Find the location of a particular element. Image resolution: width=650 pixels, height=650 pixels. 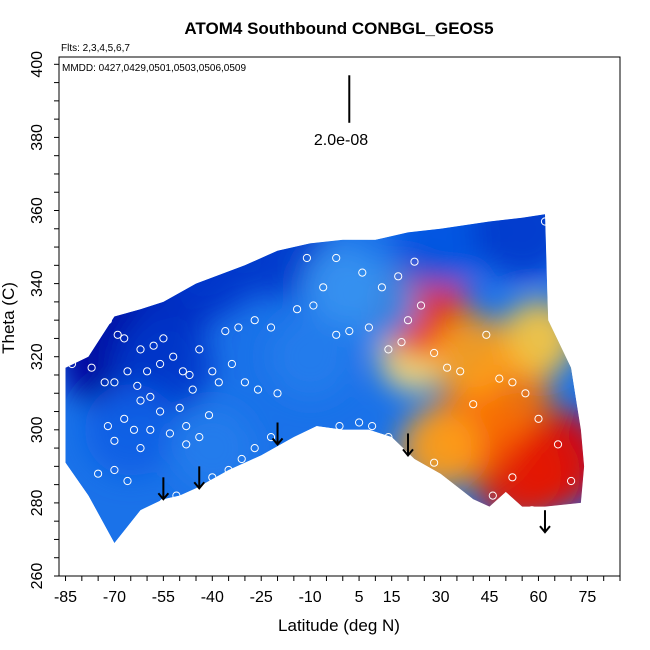

x-tick-label: 30 is located at coordinates (441, 597).